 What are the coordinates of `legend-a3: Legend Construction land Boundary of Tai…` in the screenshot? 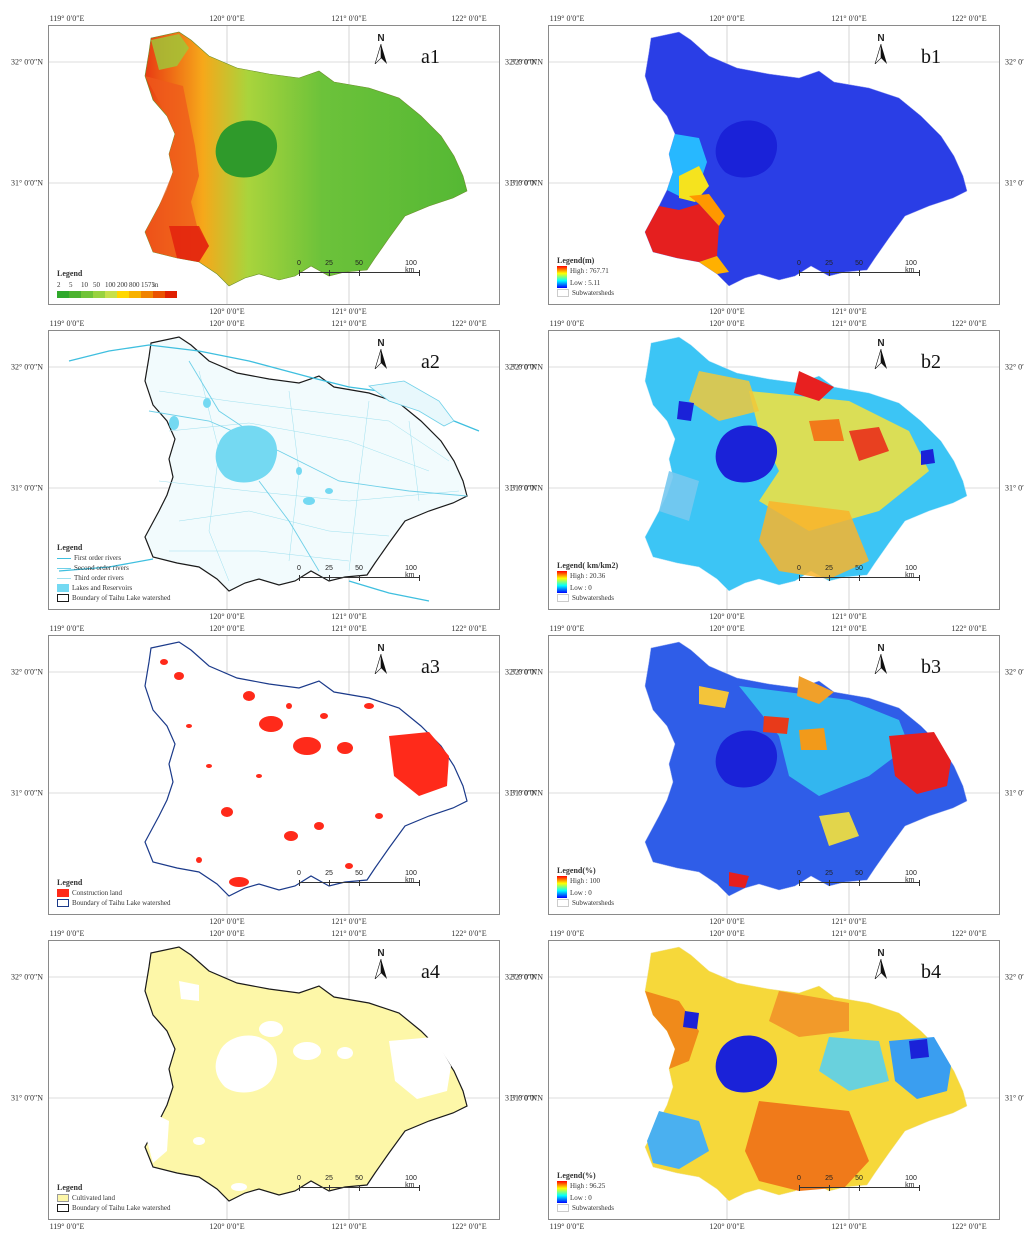 It's located at (114, 893).